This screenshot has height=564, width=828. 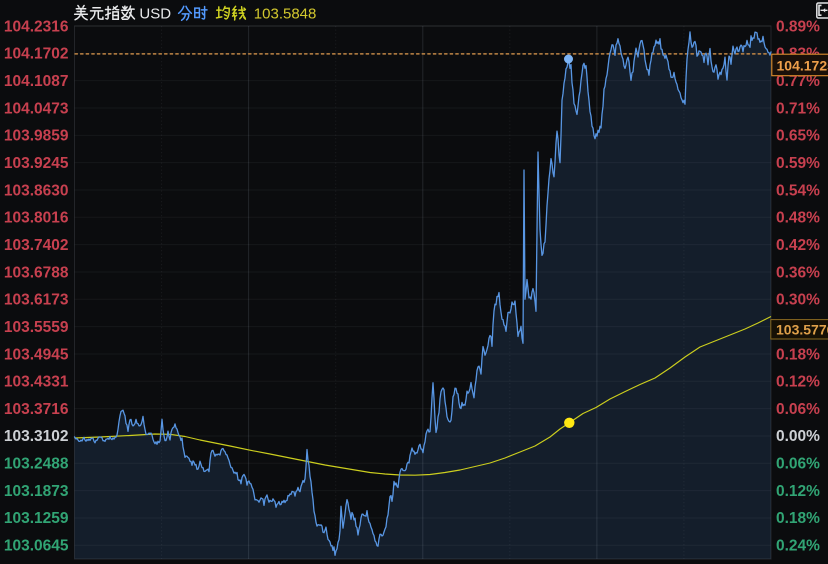 What do you see at coordinates (798, 245) in the screenshot?
I see `svg-text: 0.42%` at bounding box center [798, 245].